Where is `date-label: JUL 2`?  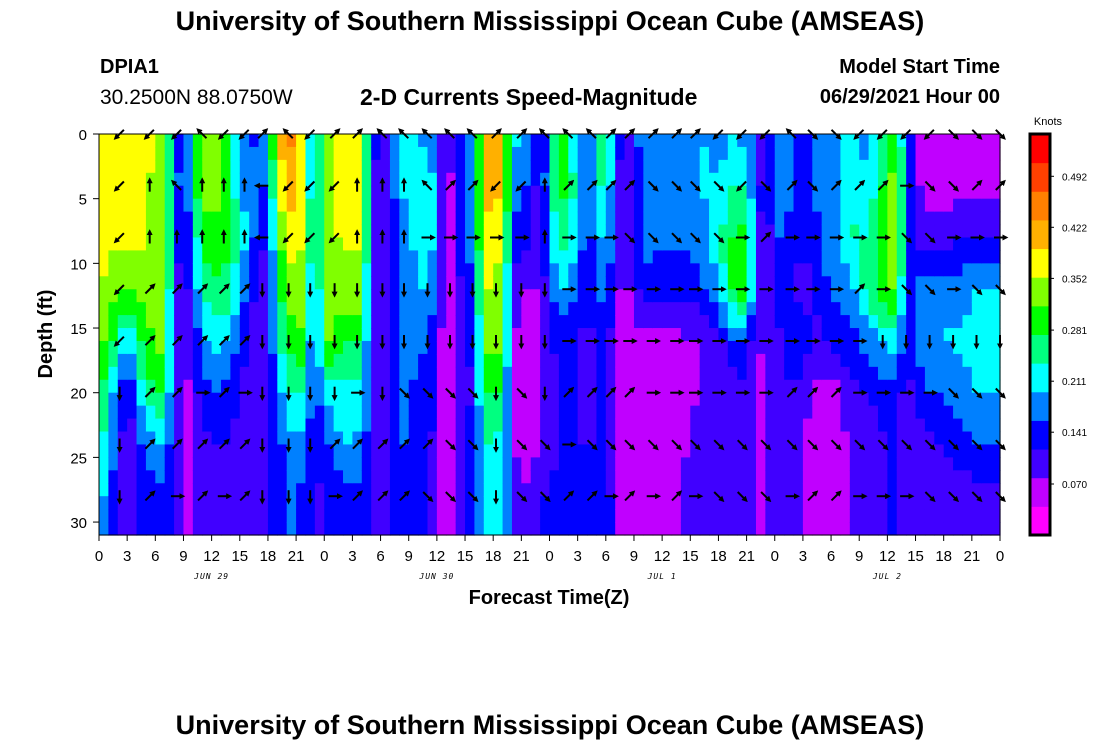 date-label: JUL 2 is located at coordinates (887, 576).